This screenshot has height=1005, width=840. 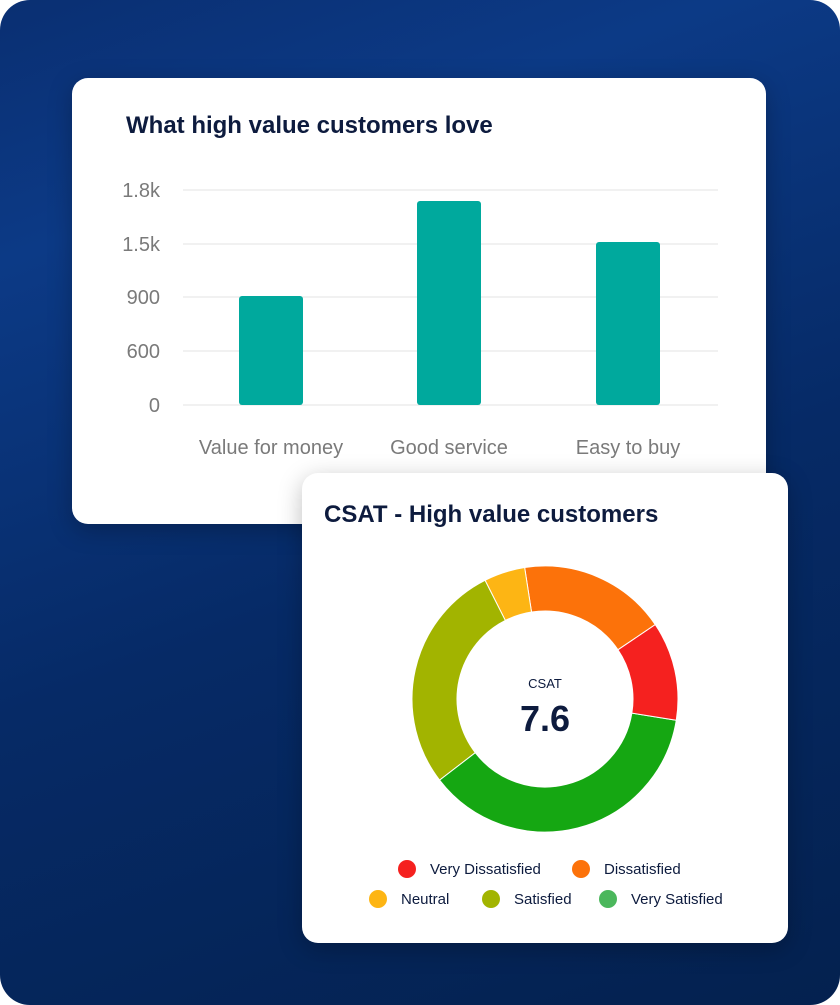 I want to click on legend-label-dissatisfied: Dissatisfied, so click(x=642, y=869).